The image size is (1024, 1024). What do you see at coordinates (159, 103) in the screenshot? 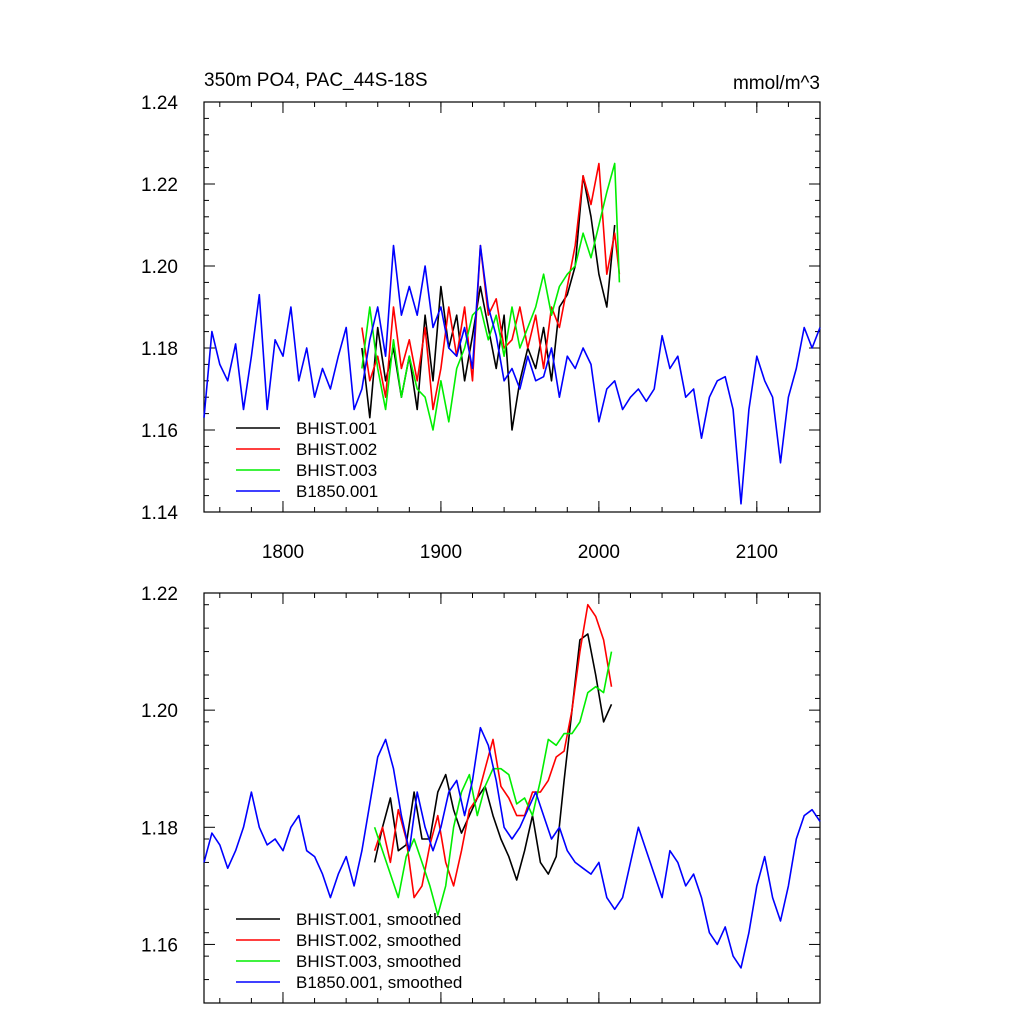
I see `y-tick-label: 1.24` at bounding box center [159, 103].